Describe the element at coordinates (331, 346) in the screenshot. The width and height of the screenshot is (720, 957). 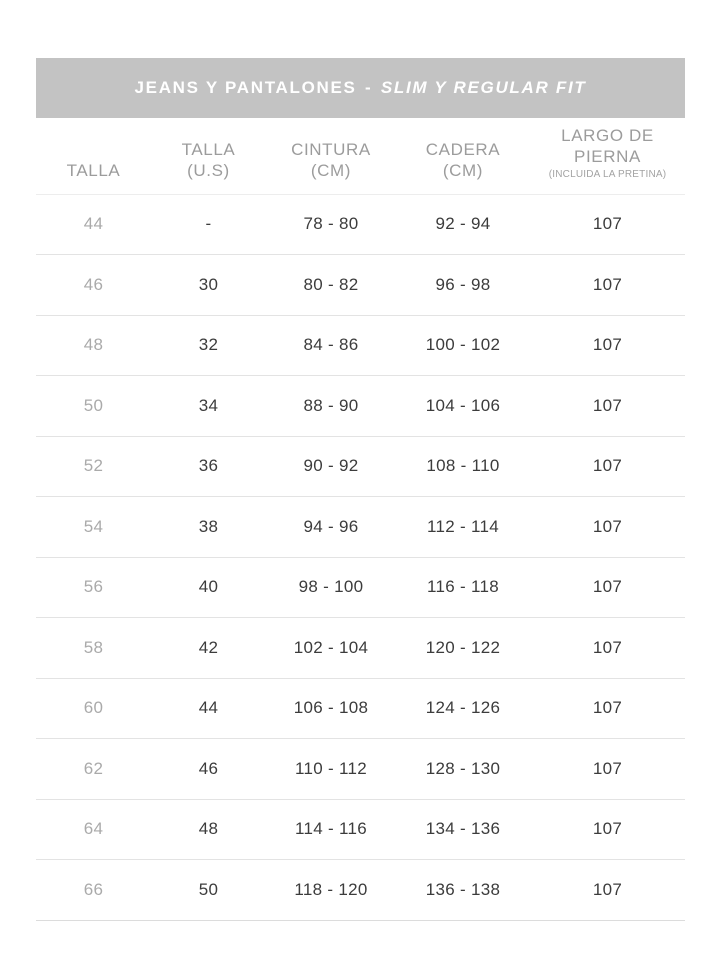
I see `cell-cintura: 84 - 86` at that location.